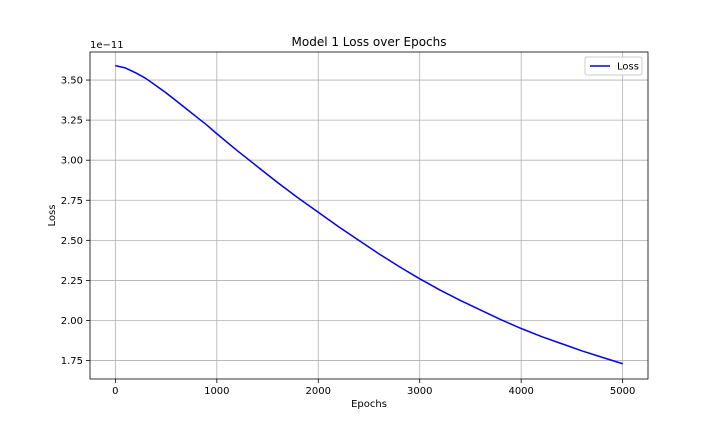 Image resolution: width=720 pixels, height=432 pixels. What do you see at coordinates (318, 391) in the screenshot?
I see `x-tick-label: 2000` at bounding box center [318, 391].